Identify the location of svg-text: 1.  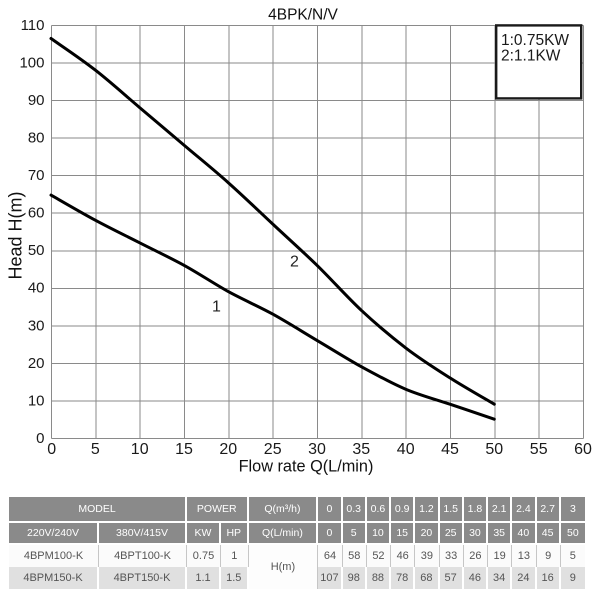
(216, 307).